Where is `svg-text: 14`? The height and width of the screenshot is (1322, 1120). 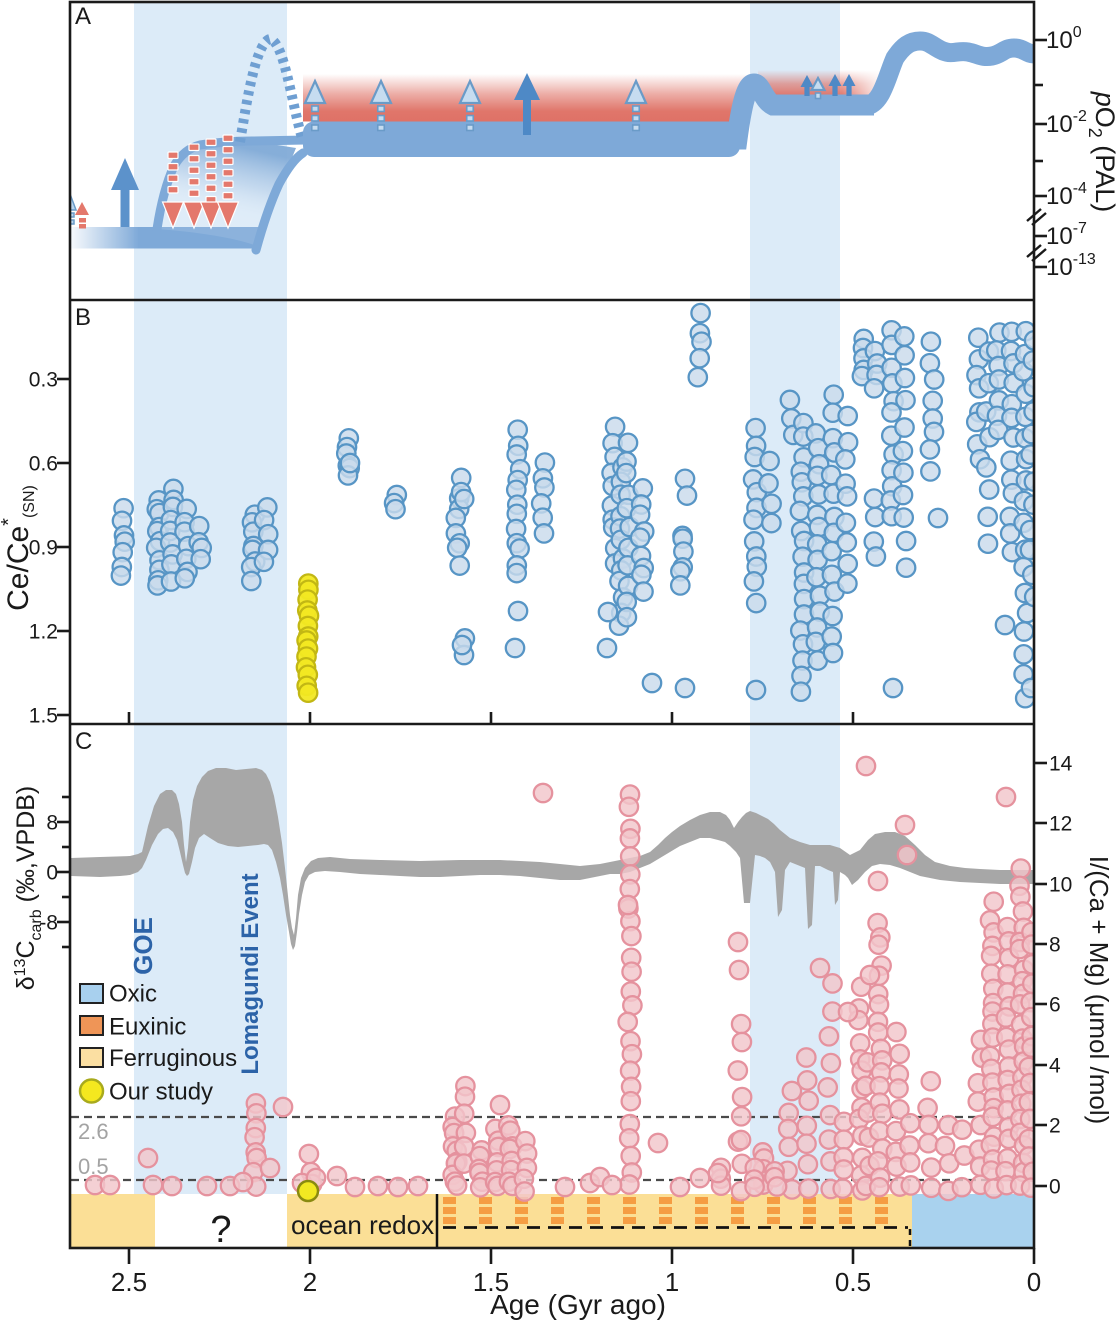
svg-text: 14 is located at coordinates (1061, 764).